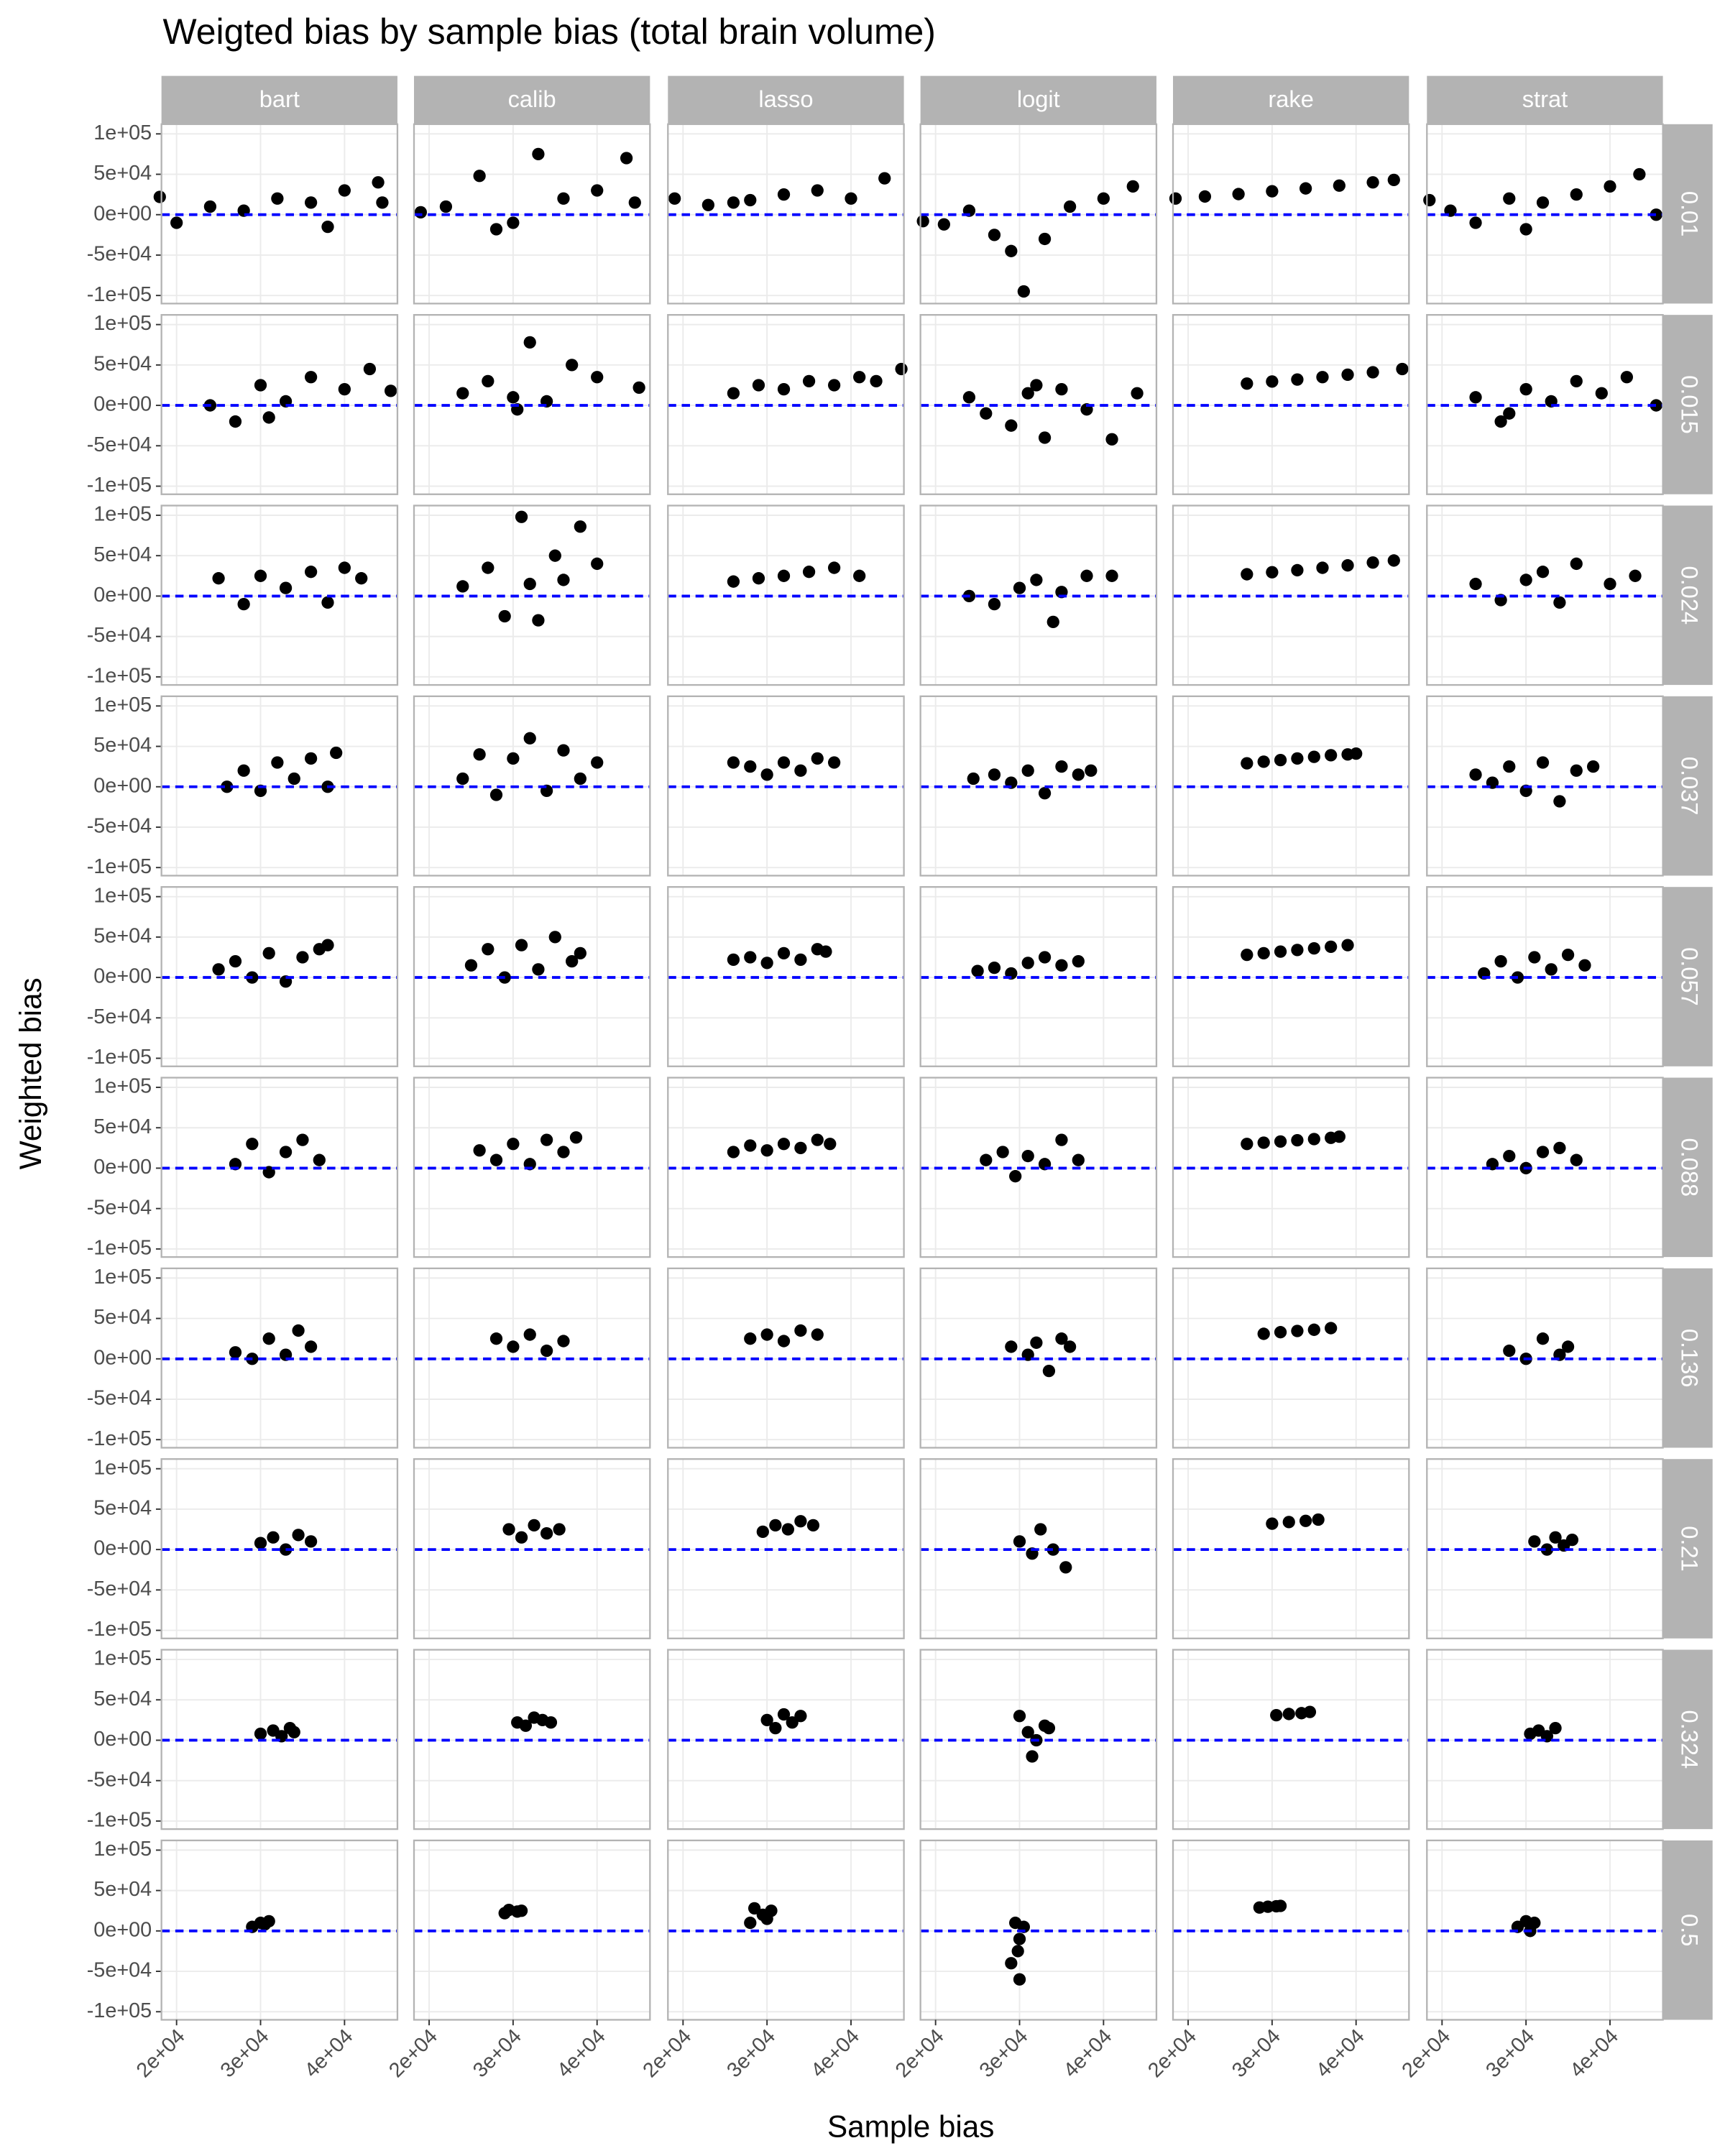 The width and height of the screenshot is (1725, 2156). I want to click on column-strip-label: bart, so click(279, 99).